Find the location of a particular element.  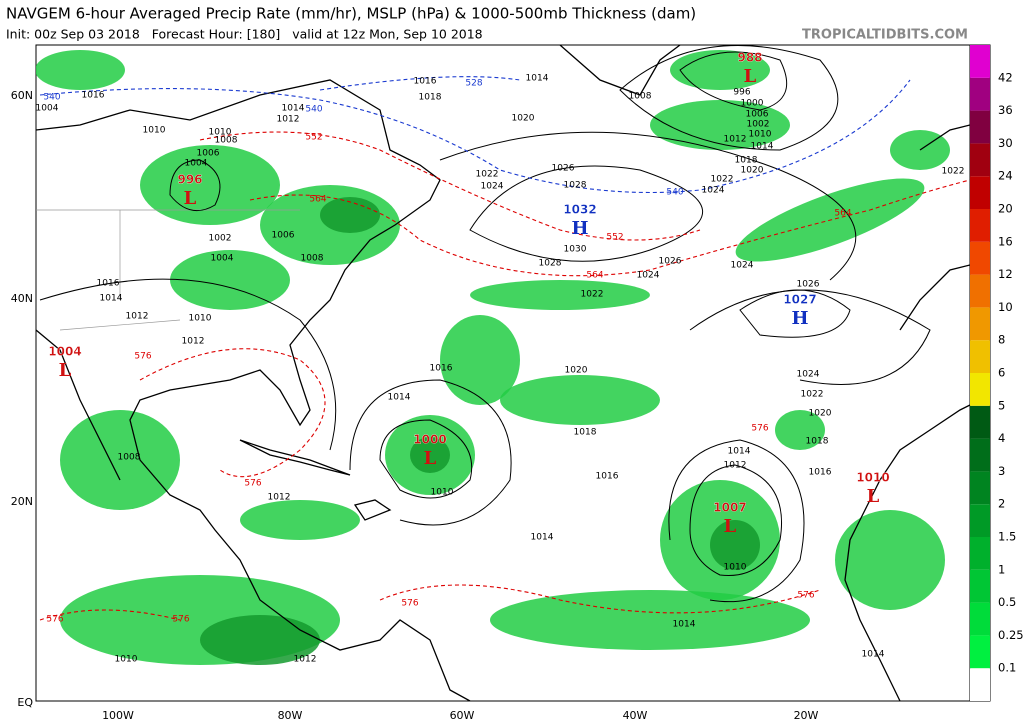

colorbar-label: 2 is located at coordinates (1001, 504).